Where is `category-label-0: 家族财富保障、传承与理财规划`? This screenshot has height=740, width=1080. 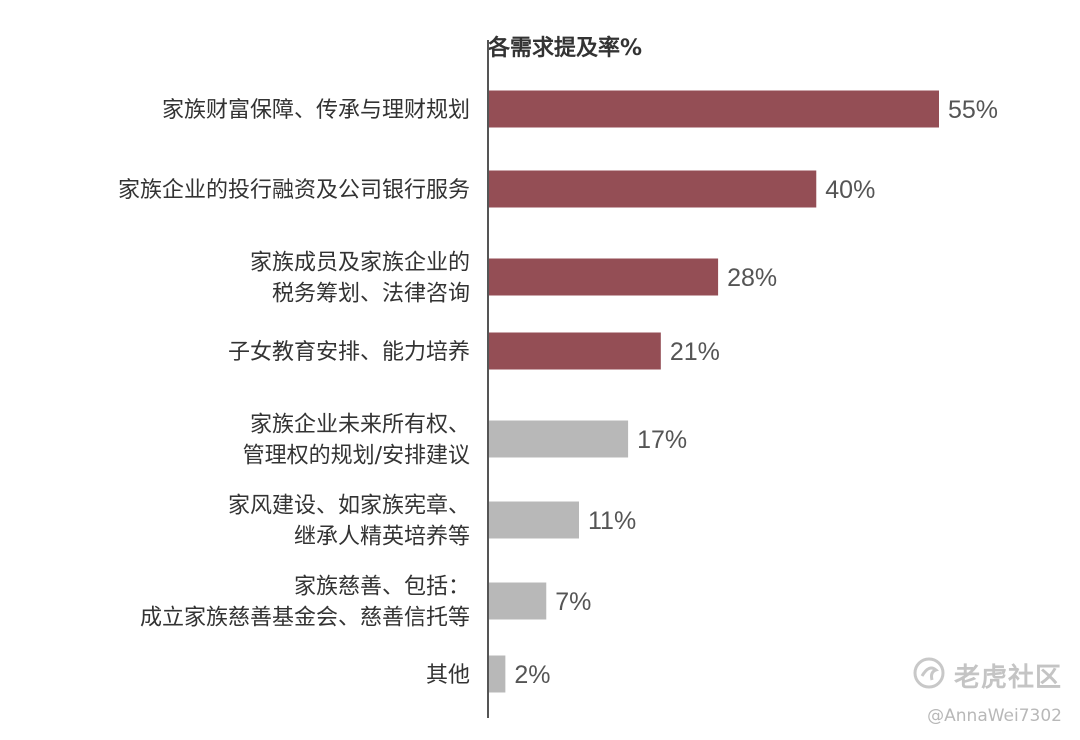 category-label-0: 家族财富保障、传承与理财规划 is located at coordinates (316, 110).